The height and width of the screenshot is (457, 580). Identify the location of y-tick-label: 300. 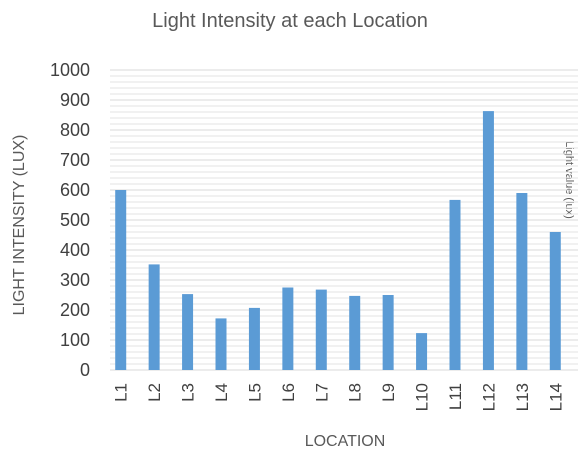
(75, 280).